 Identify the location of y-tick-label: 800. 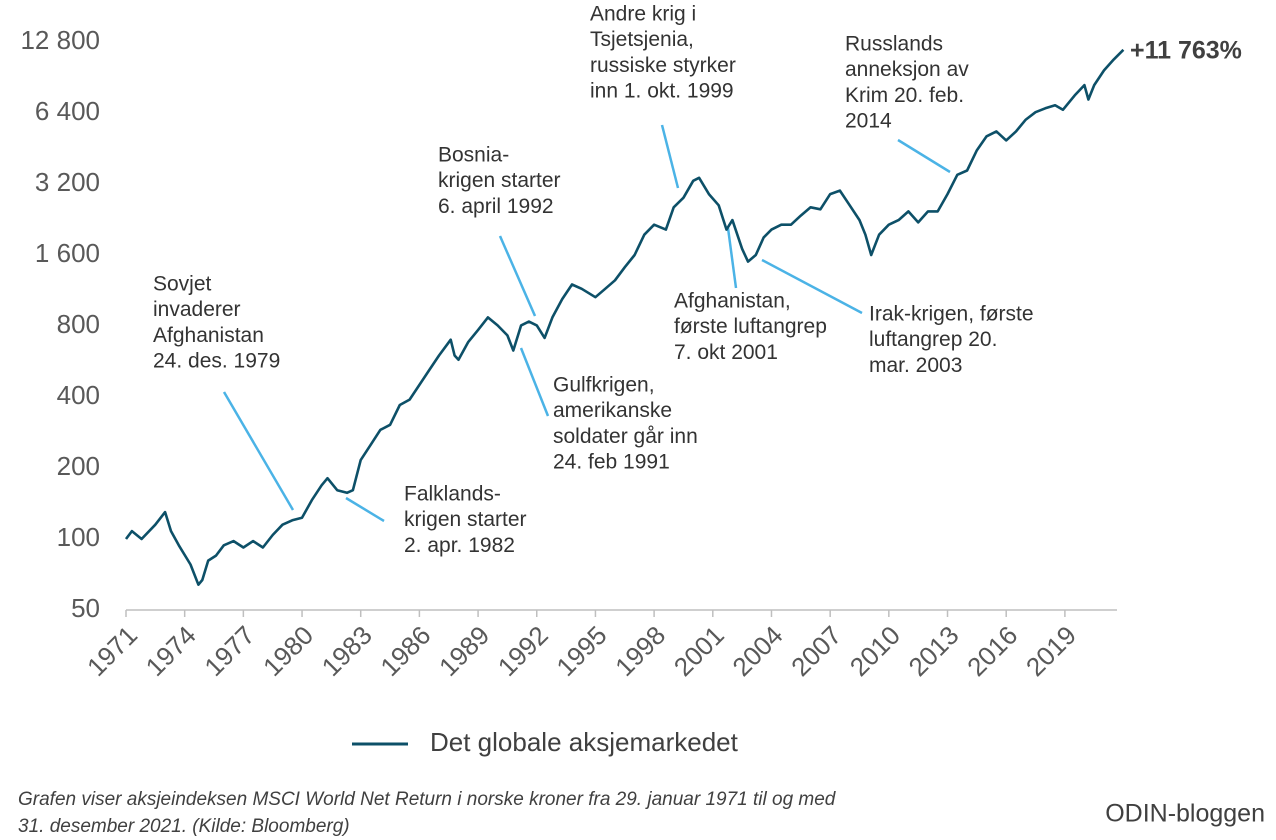
(78, 324).